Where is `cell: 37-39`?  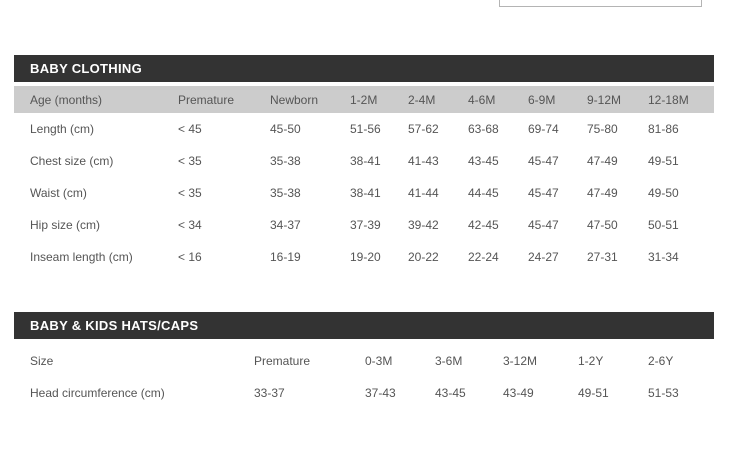 cell: 37-39 is located at coordinates (365, 225).